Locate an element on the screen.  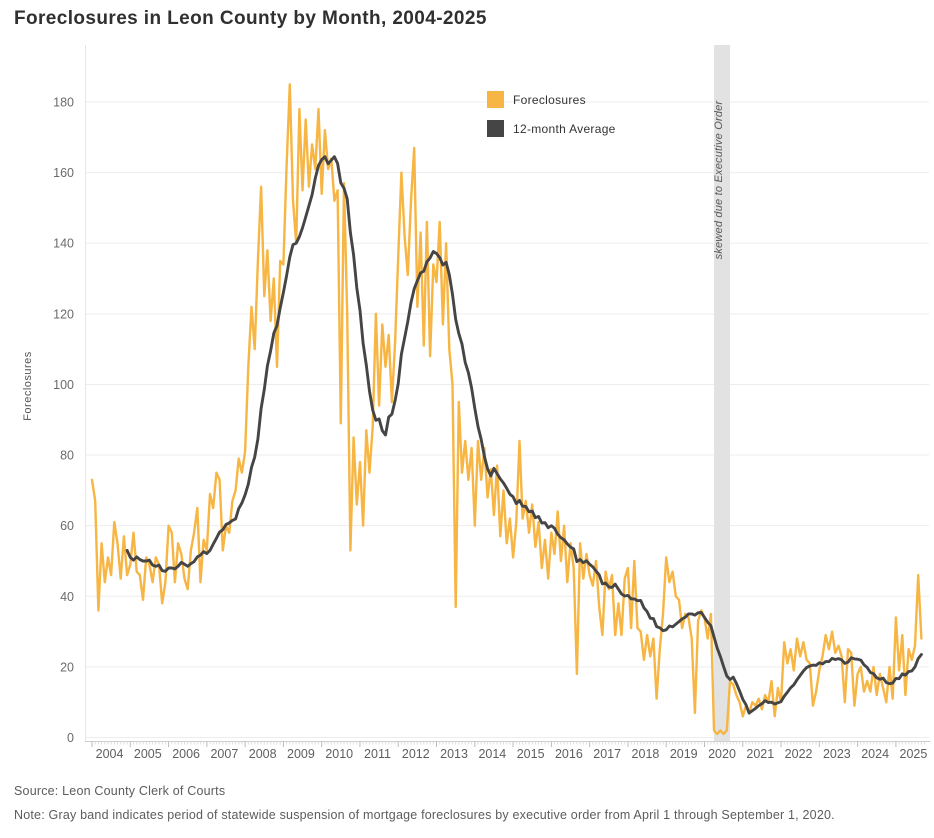
executive-order-band is located at coordinates (722, 393).